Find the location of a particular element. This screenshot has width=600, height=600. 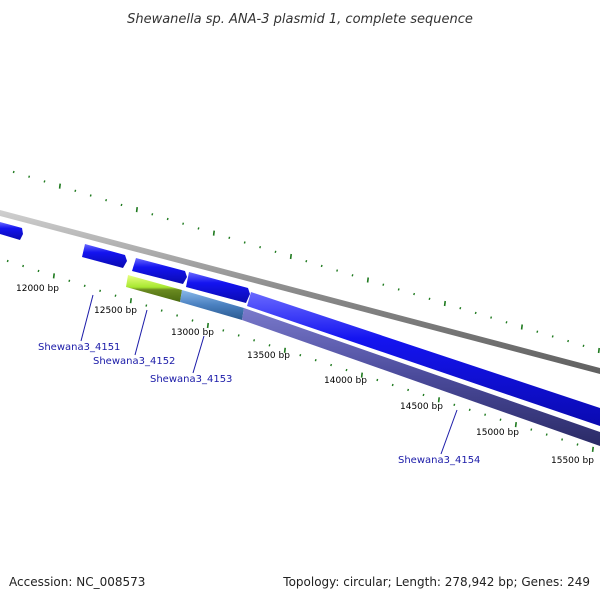

tick-label: 14000 bp is located at coordinates (345, 381).